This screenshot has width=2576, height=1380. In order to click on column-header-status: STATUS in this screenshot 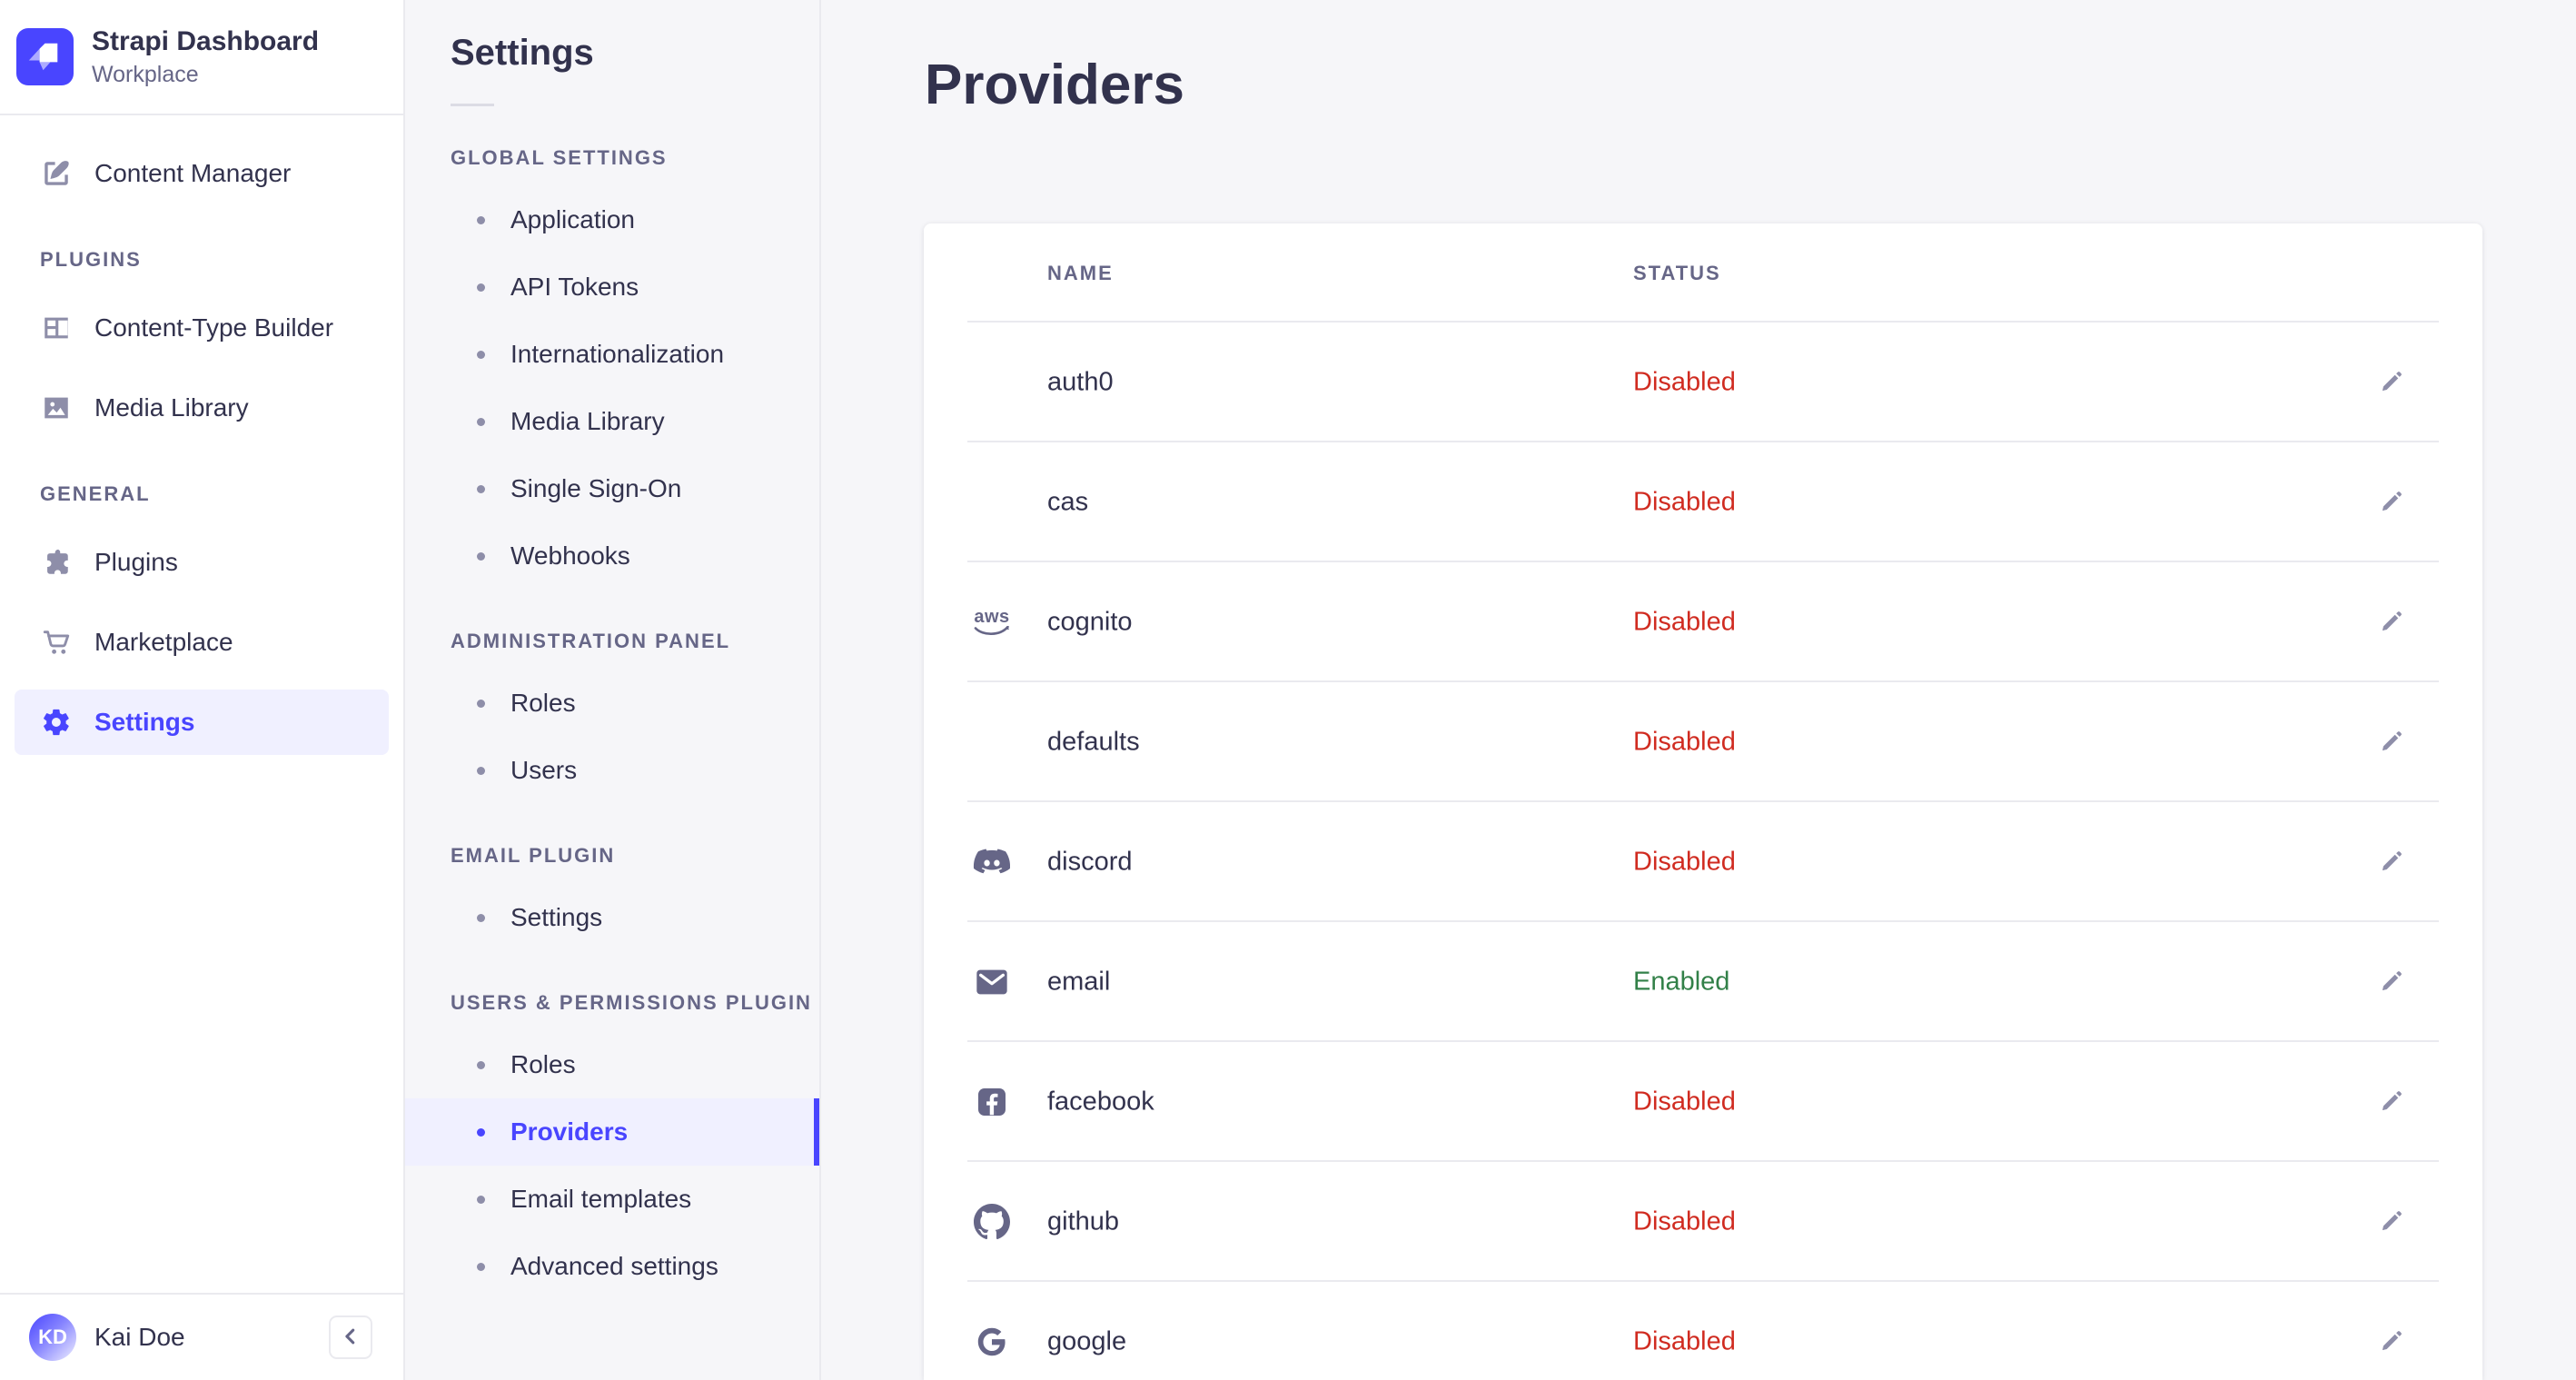, I will do `click(1677, 272)`.